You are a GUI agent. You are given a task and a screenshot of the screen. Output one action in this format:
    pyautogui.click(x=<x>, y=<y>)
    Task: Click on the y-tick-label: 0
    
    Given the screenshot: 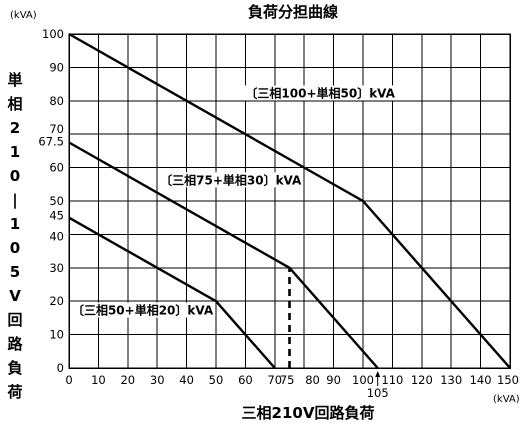 What is the action you would take?
    pyautogui.click(x=60, y=368)
    